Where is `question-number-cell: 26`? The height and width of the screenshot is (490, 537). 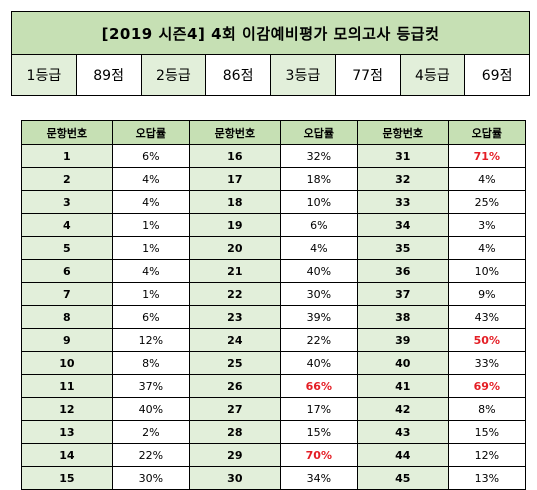 question-number-cell: 26 is located at coordinates (234, 386).